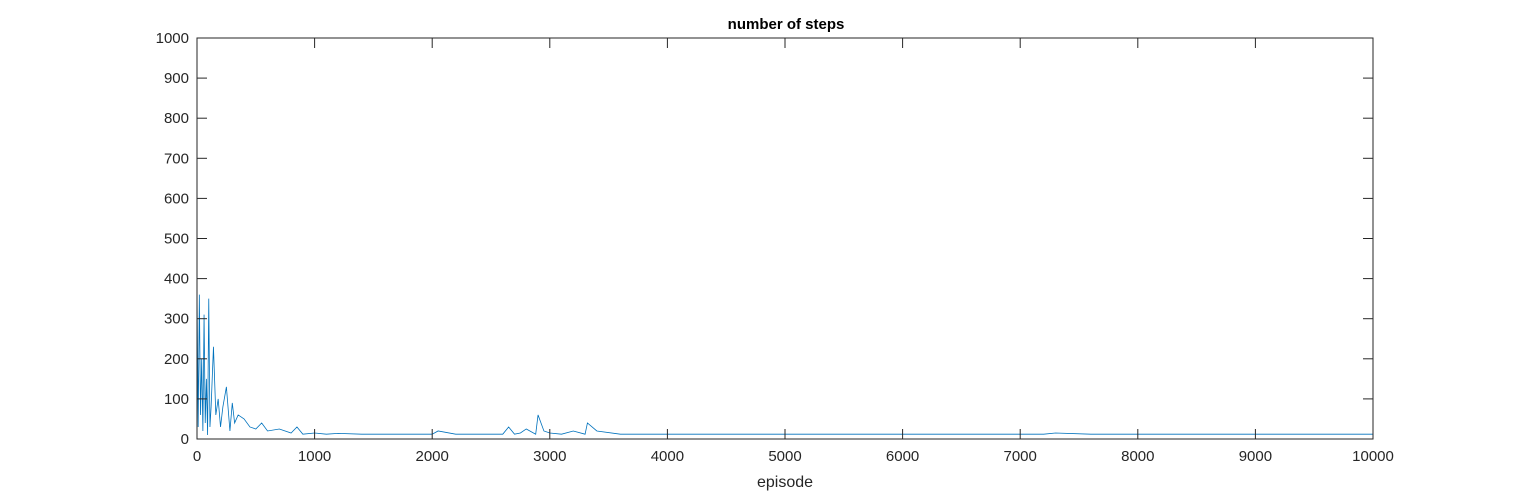  I want to click on y-tick-label: 100, so click(176, 399).